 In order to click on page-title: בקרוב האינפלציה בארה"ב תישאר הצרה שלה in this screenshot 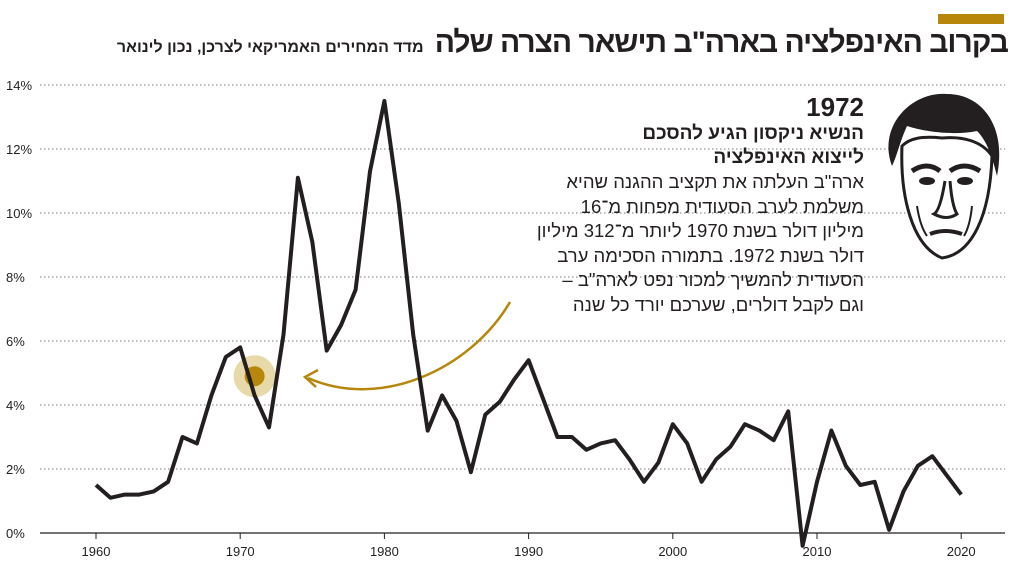, I will do `click(721, 42)`.